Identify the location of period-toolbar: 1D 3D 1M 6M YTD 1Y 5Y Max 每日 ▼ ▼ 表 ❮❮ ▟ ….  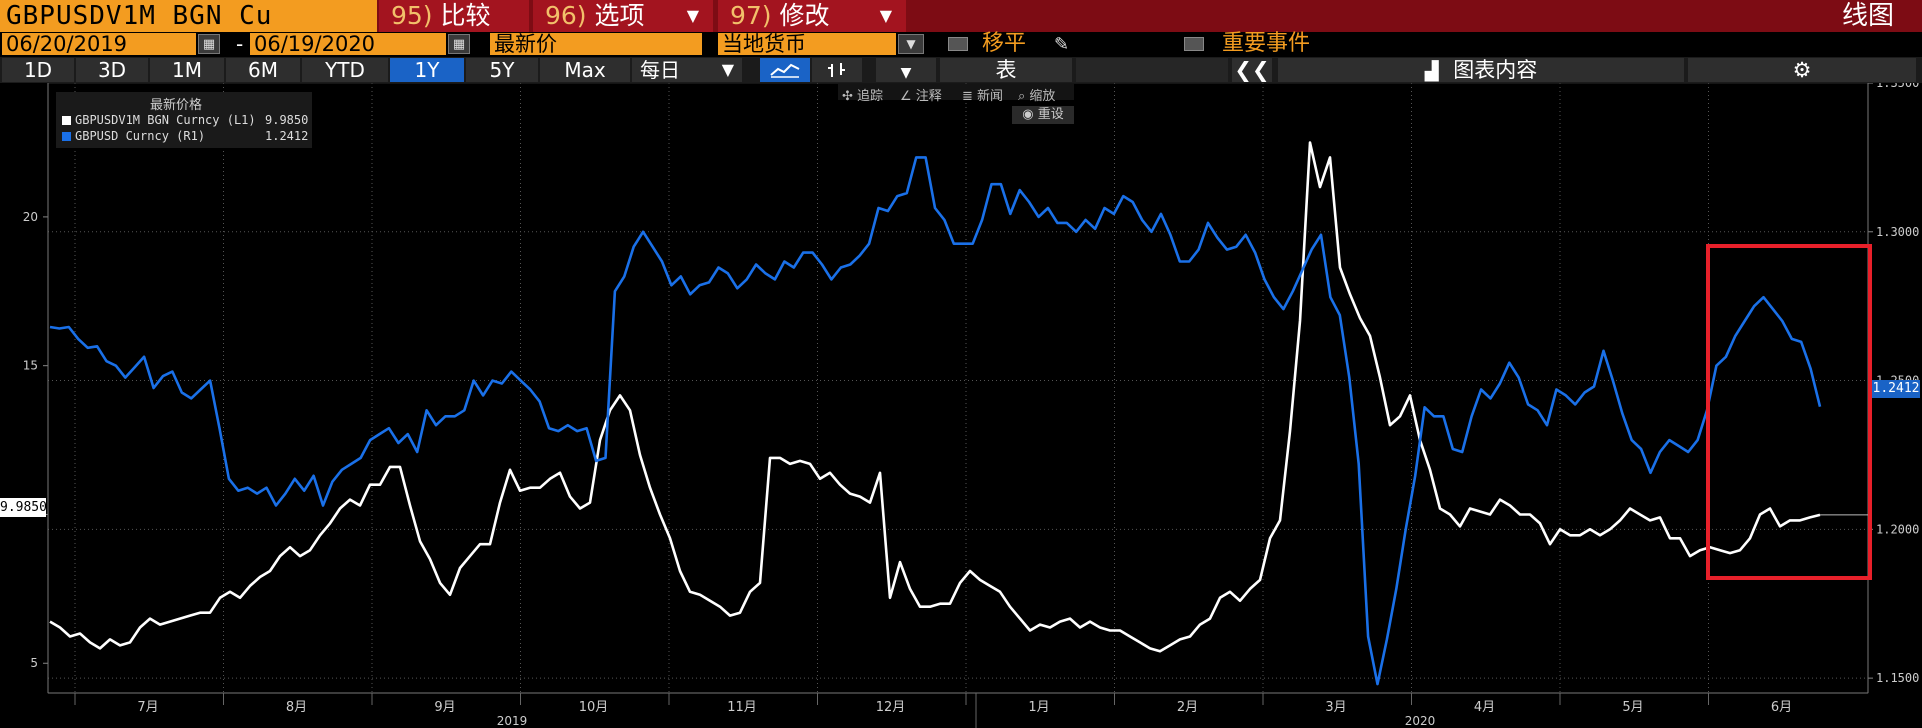
(961, 70).